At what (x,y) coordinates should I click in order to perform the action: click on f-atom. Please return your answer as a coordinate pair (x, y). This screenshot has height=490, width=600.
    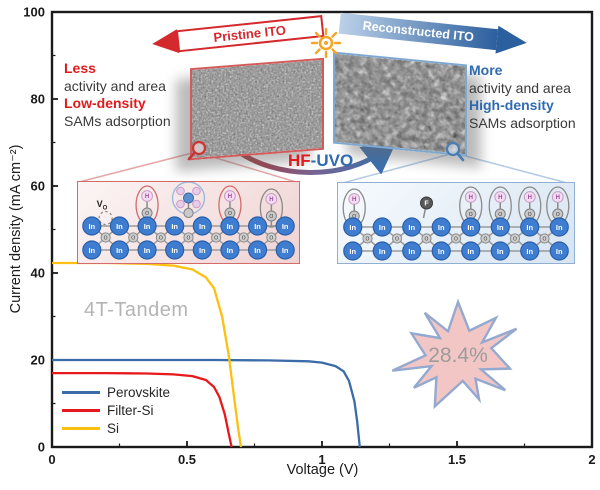
    Looking at the image, I should click on (426, 203).